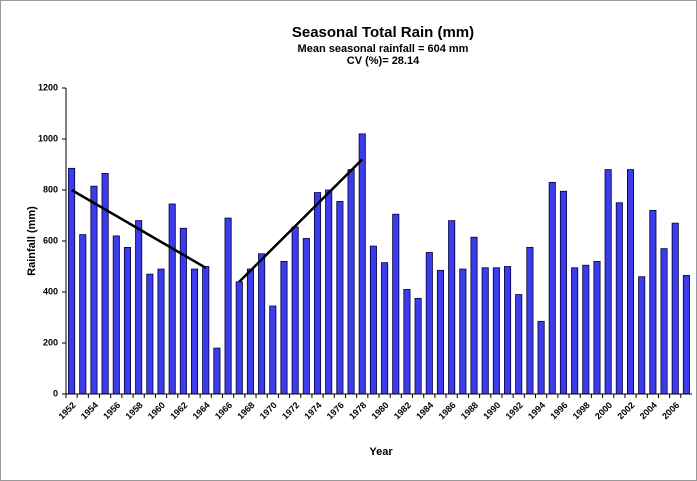 The width and height of the screenshot is (697, 481). I want to click on y-tick-label: 1200, so click(48, 87).